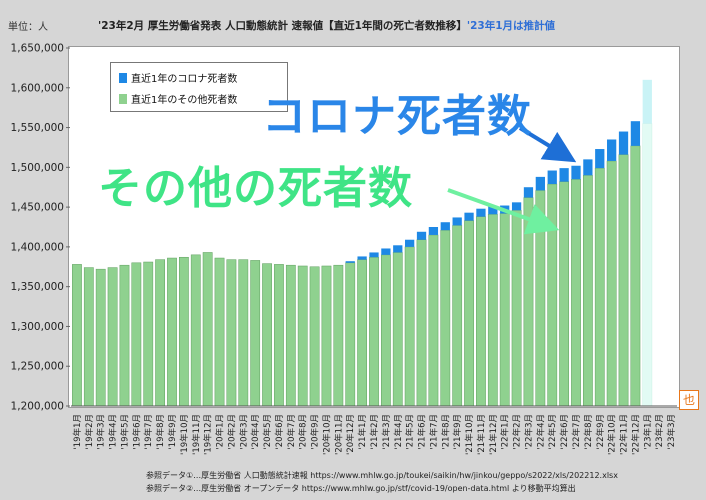 The height and width of the screenshot is (500, 706). Describe the element at coordinates (184, 79) in the screenshot. I see `legend-label-corona: 直近1年のコロナ死者数` at that location.